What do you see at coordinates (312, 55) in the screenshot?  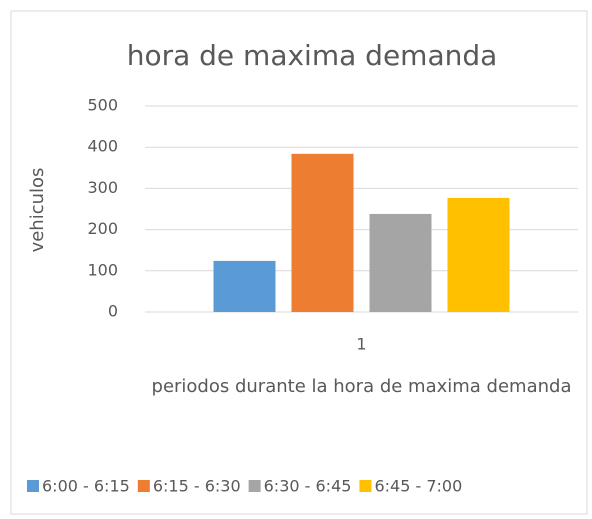 I see `chart-title: hora de maxima demanda` at bounding box center [312, 55].